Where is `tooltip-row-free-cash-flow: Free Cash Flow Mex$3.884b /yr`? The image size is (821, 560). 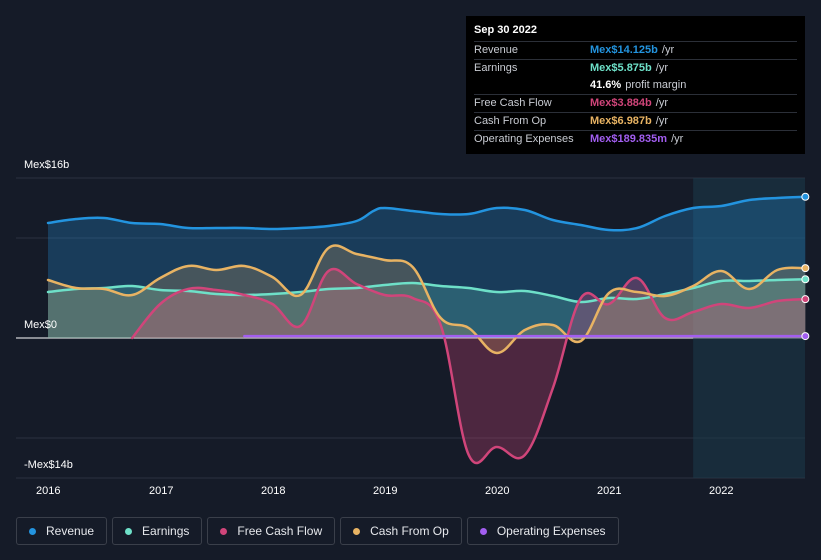
tooltip-row-free-cash-flow: Free Cash Flow Mex$3.884b /yr is located at coordinates (635, 103).